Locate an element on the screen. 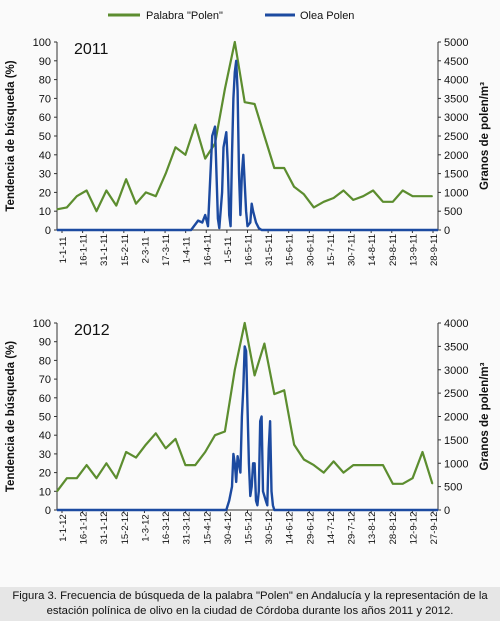 The image size is (500, 621). x-tick-label: 16-1-12 is located at coordinates (84, 528).